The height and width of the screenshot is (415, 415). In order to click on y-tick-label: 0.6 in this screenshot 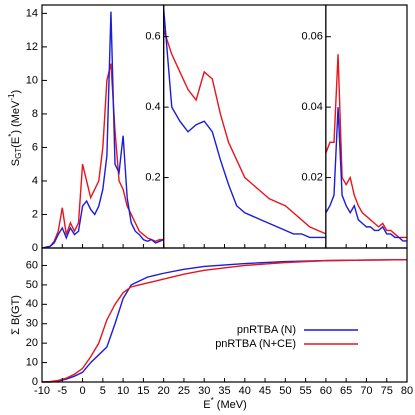, I will do `click(152, 37)`.